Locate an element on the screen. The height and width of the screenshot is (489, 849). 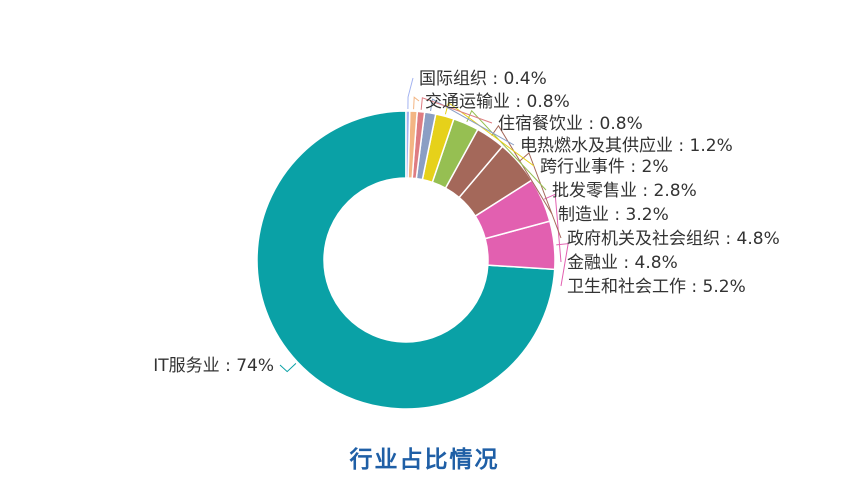
slice-label: 卫生和社会工作 : 5.2% is located at coordinates (656, 287).